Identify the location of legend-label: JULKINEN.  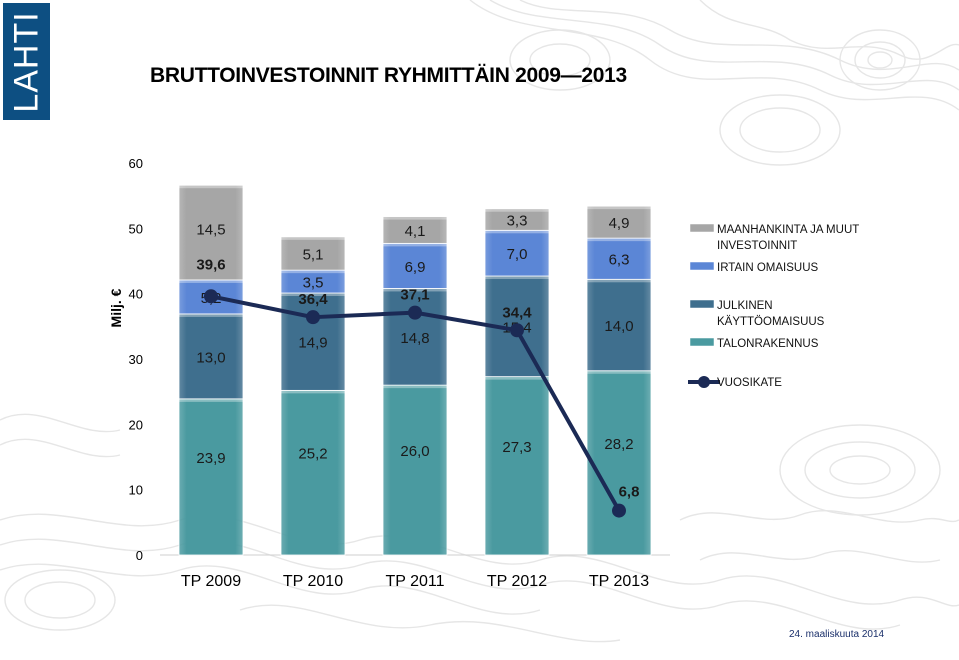
(745, 306).